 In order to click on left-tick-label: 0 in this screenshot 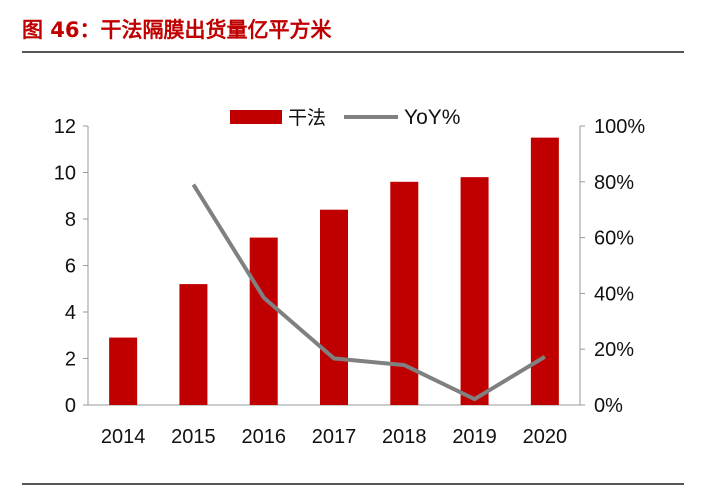, I will do `click(70, 406)`.